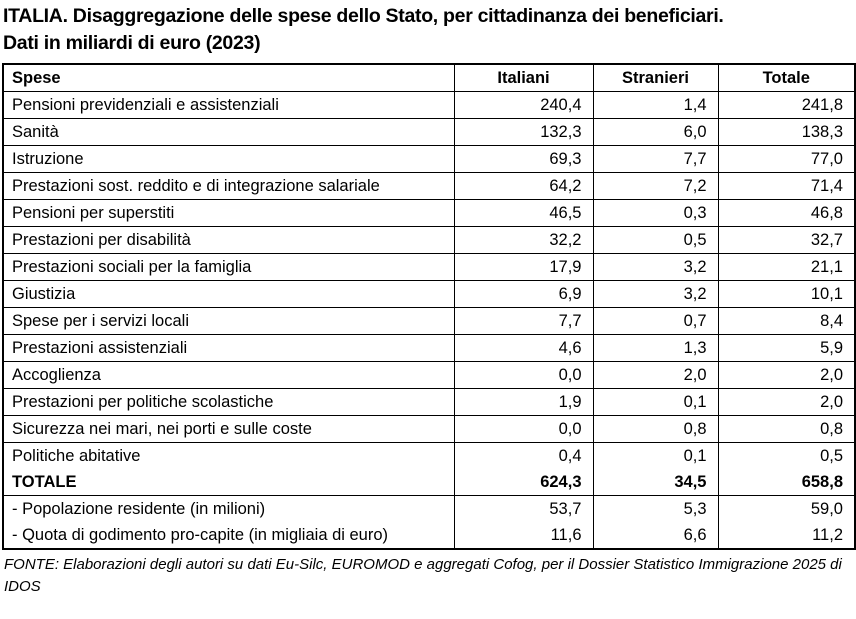  I want to click on cell-totale: 0,5, so click(786, 455).